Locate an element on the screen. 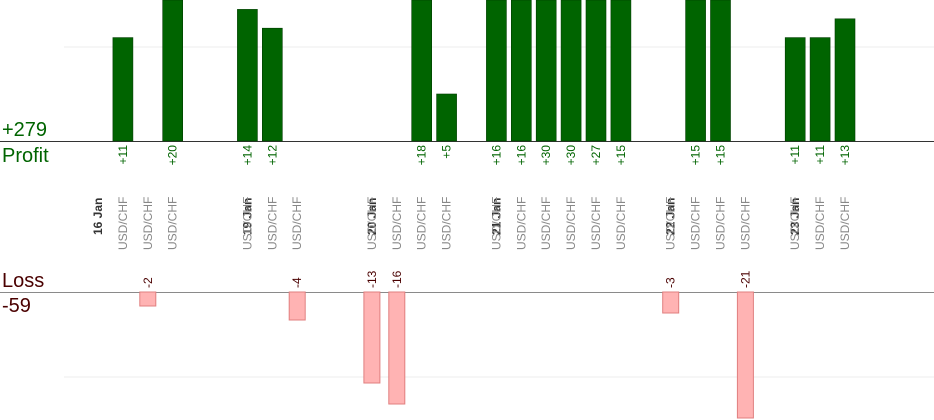 Image resolution: width=934 pixels, height=420 pixels. profit-value-label: +12 is located at coordinates (272, 155).